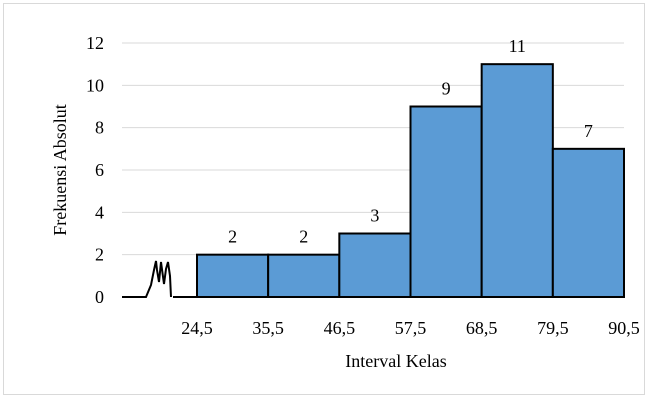 Image resolution: width=649 pixels, height=398 pixels. I want to click on y-axis-title: Frekuensi Absolut, so click(60, 170).